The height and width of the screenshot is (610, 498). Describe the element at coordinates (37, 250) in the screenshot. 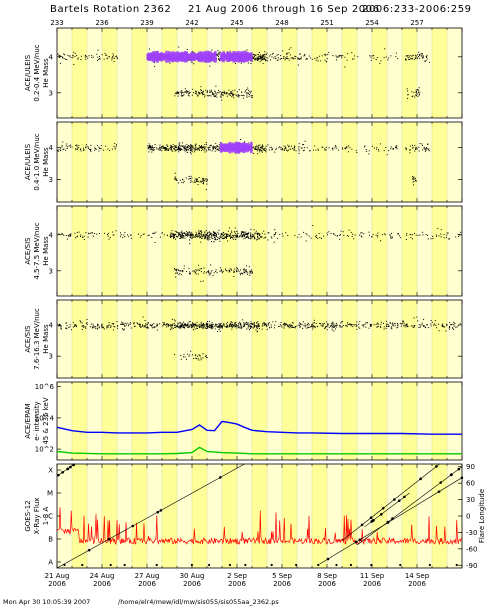

I see `panel-ylabel: 4.5-7.5 MeV/nuc` at that location.